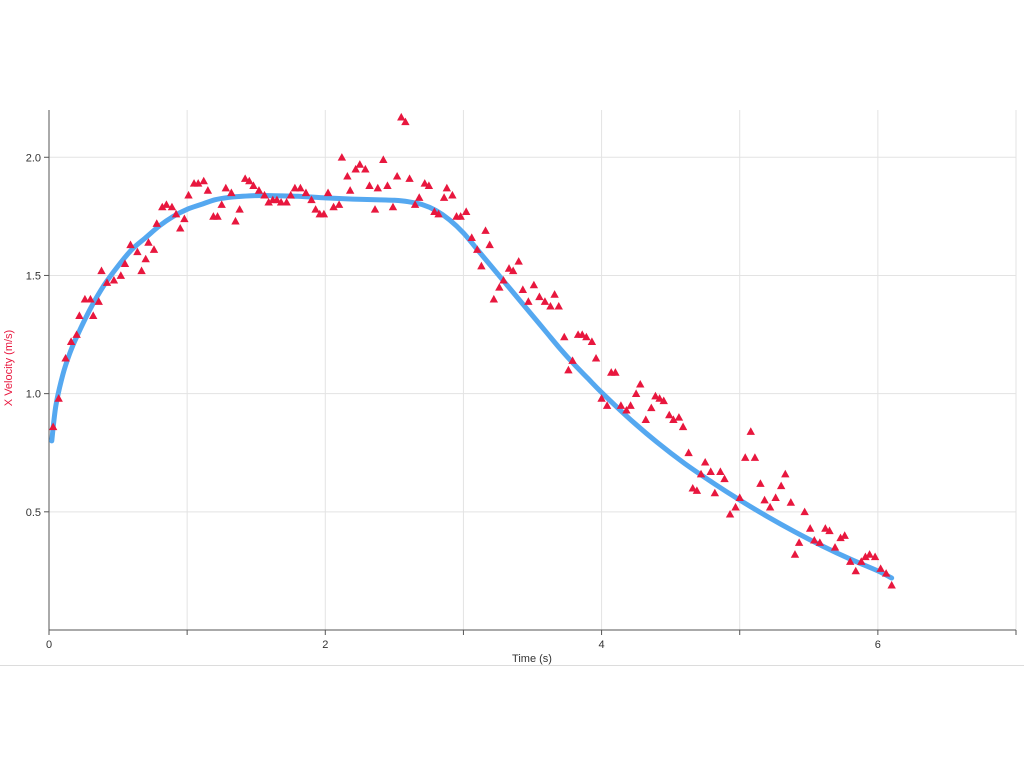  What do you see at coordinates (532, 659) in the screenshot?
I see `x-axis-title: Time (s)` at bounding box center [532, 659].